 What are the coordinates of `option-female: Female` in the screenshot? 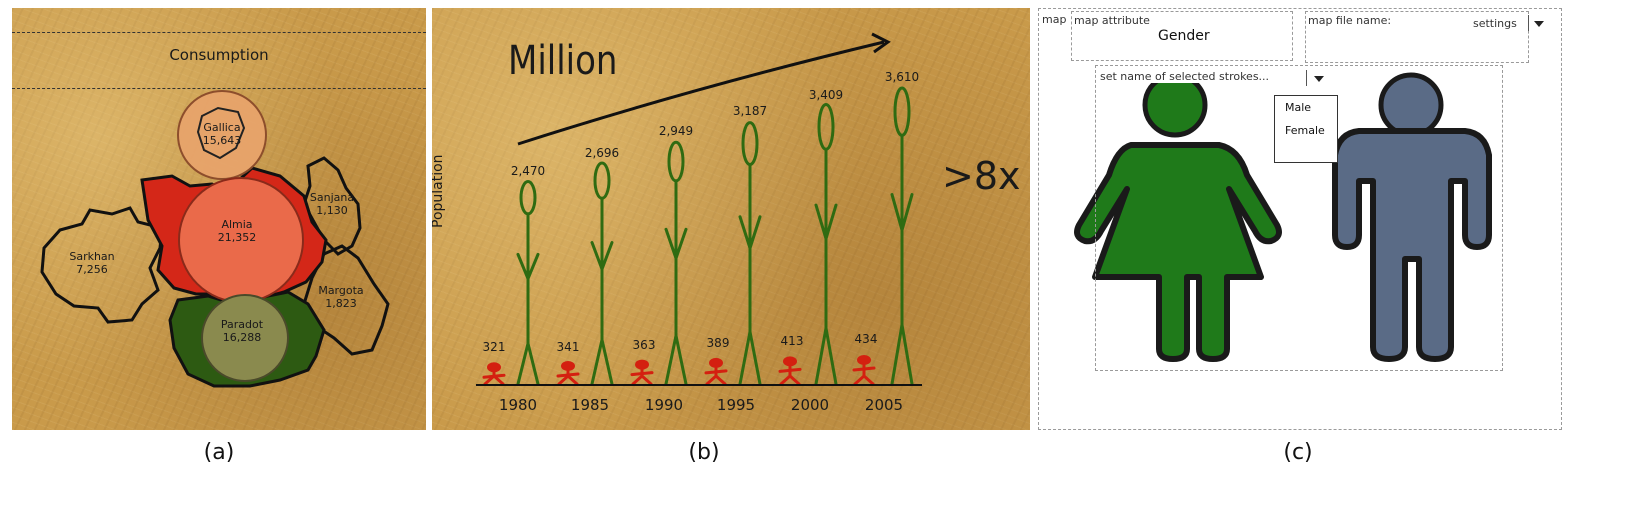 It's located at (1305, 130).